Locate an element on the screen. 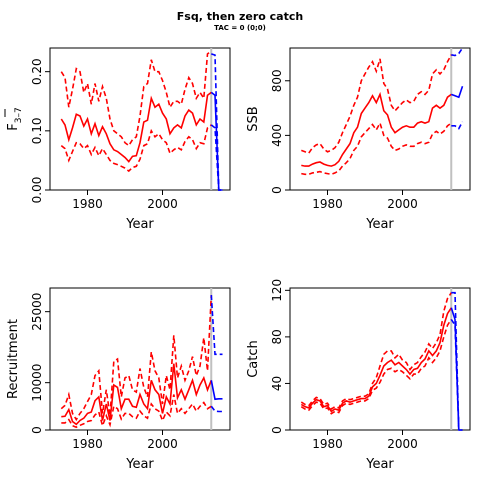 This screenshot has width=480, height=480. y-tick-label: 400 is located at coordinates (277, 135).